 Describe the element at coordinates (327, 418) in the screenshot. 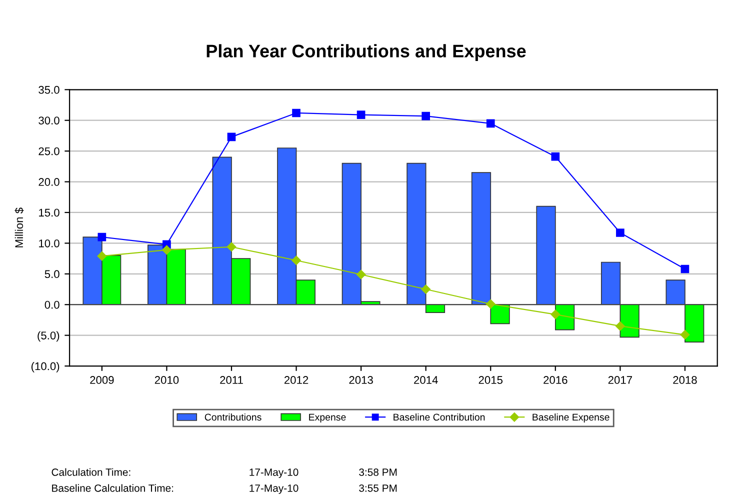

I see `legend-label: Expense` at that location.